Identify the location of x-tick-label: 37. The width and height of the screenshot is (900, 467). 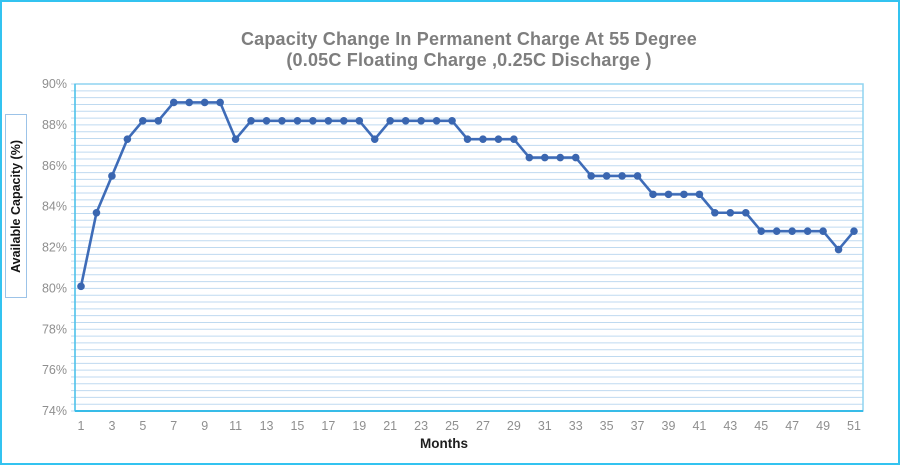
(638, 426).